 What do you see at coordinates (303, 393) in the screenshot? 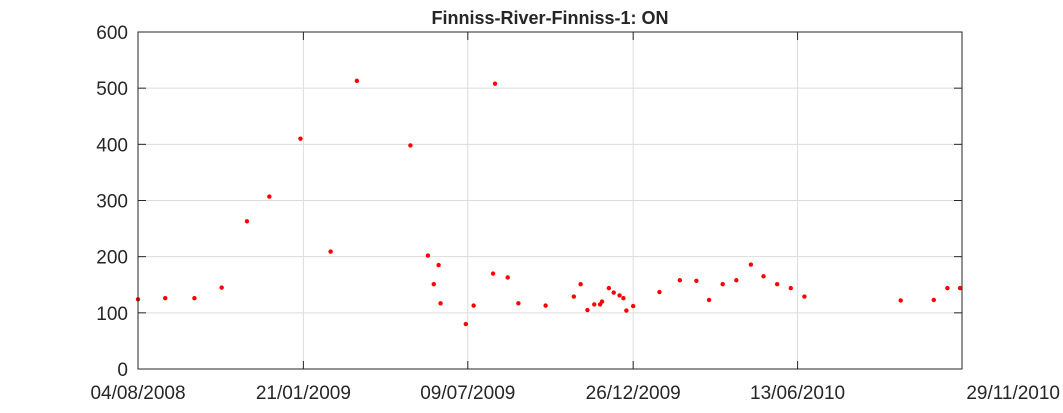
I see `x-tick-label: 21/01/2009` at bounding box center [303, 393].